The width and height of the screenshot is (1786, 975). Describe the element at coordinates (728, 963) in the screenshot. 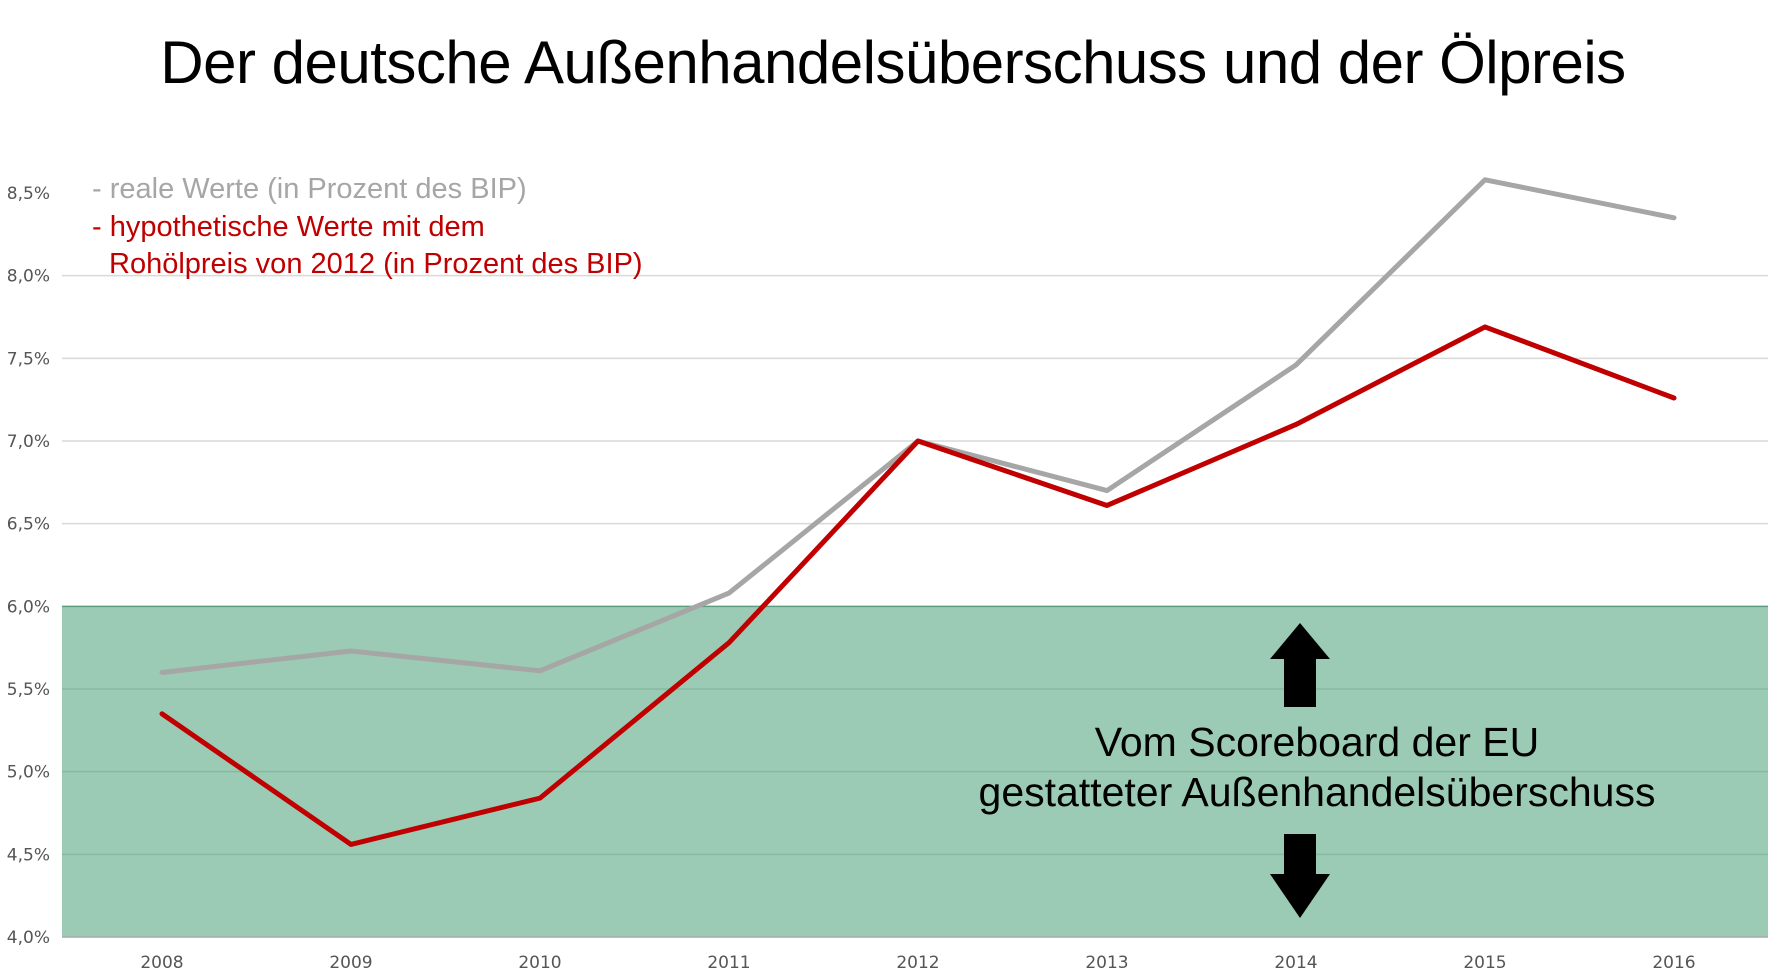

I see `x-tick-label: 2011` at that location.